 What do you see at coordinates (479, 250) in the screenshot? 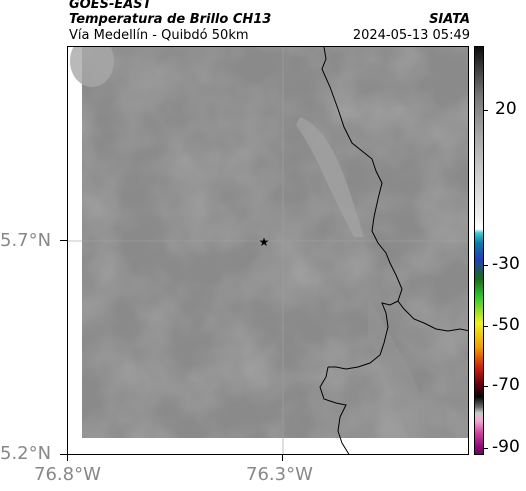
I see `temperature-colorbar` at bounding box center [479, 250].